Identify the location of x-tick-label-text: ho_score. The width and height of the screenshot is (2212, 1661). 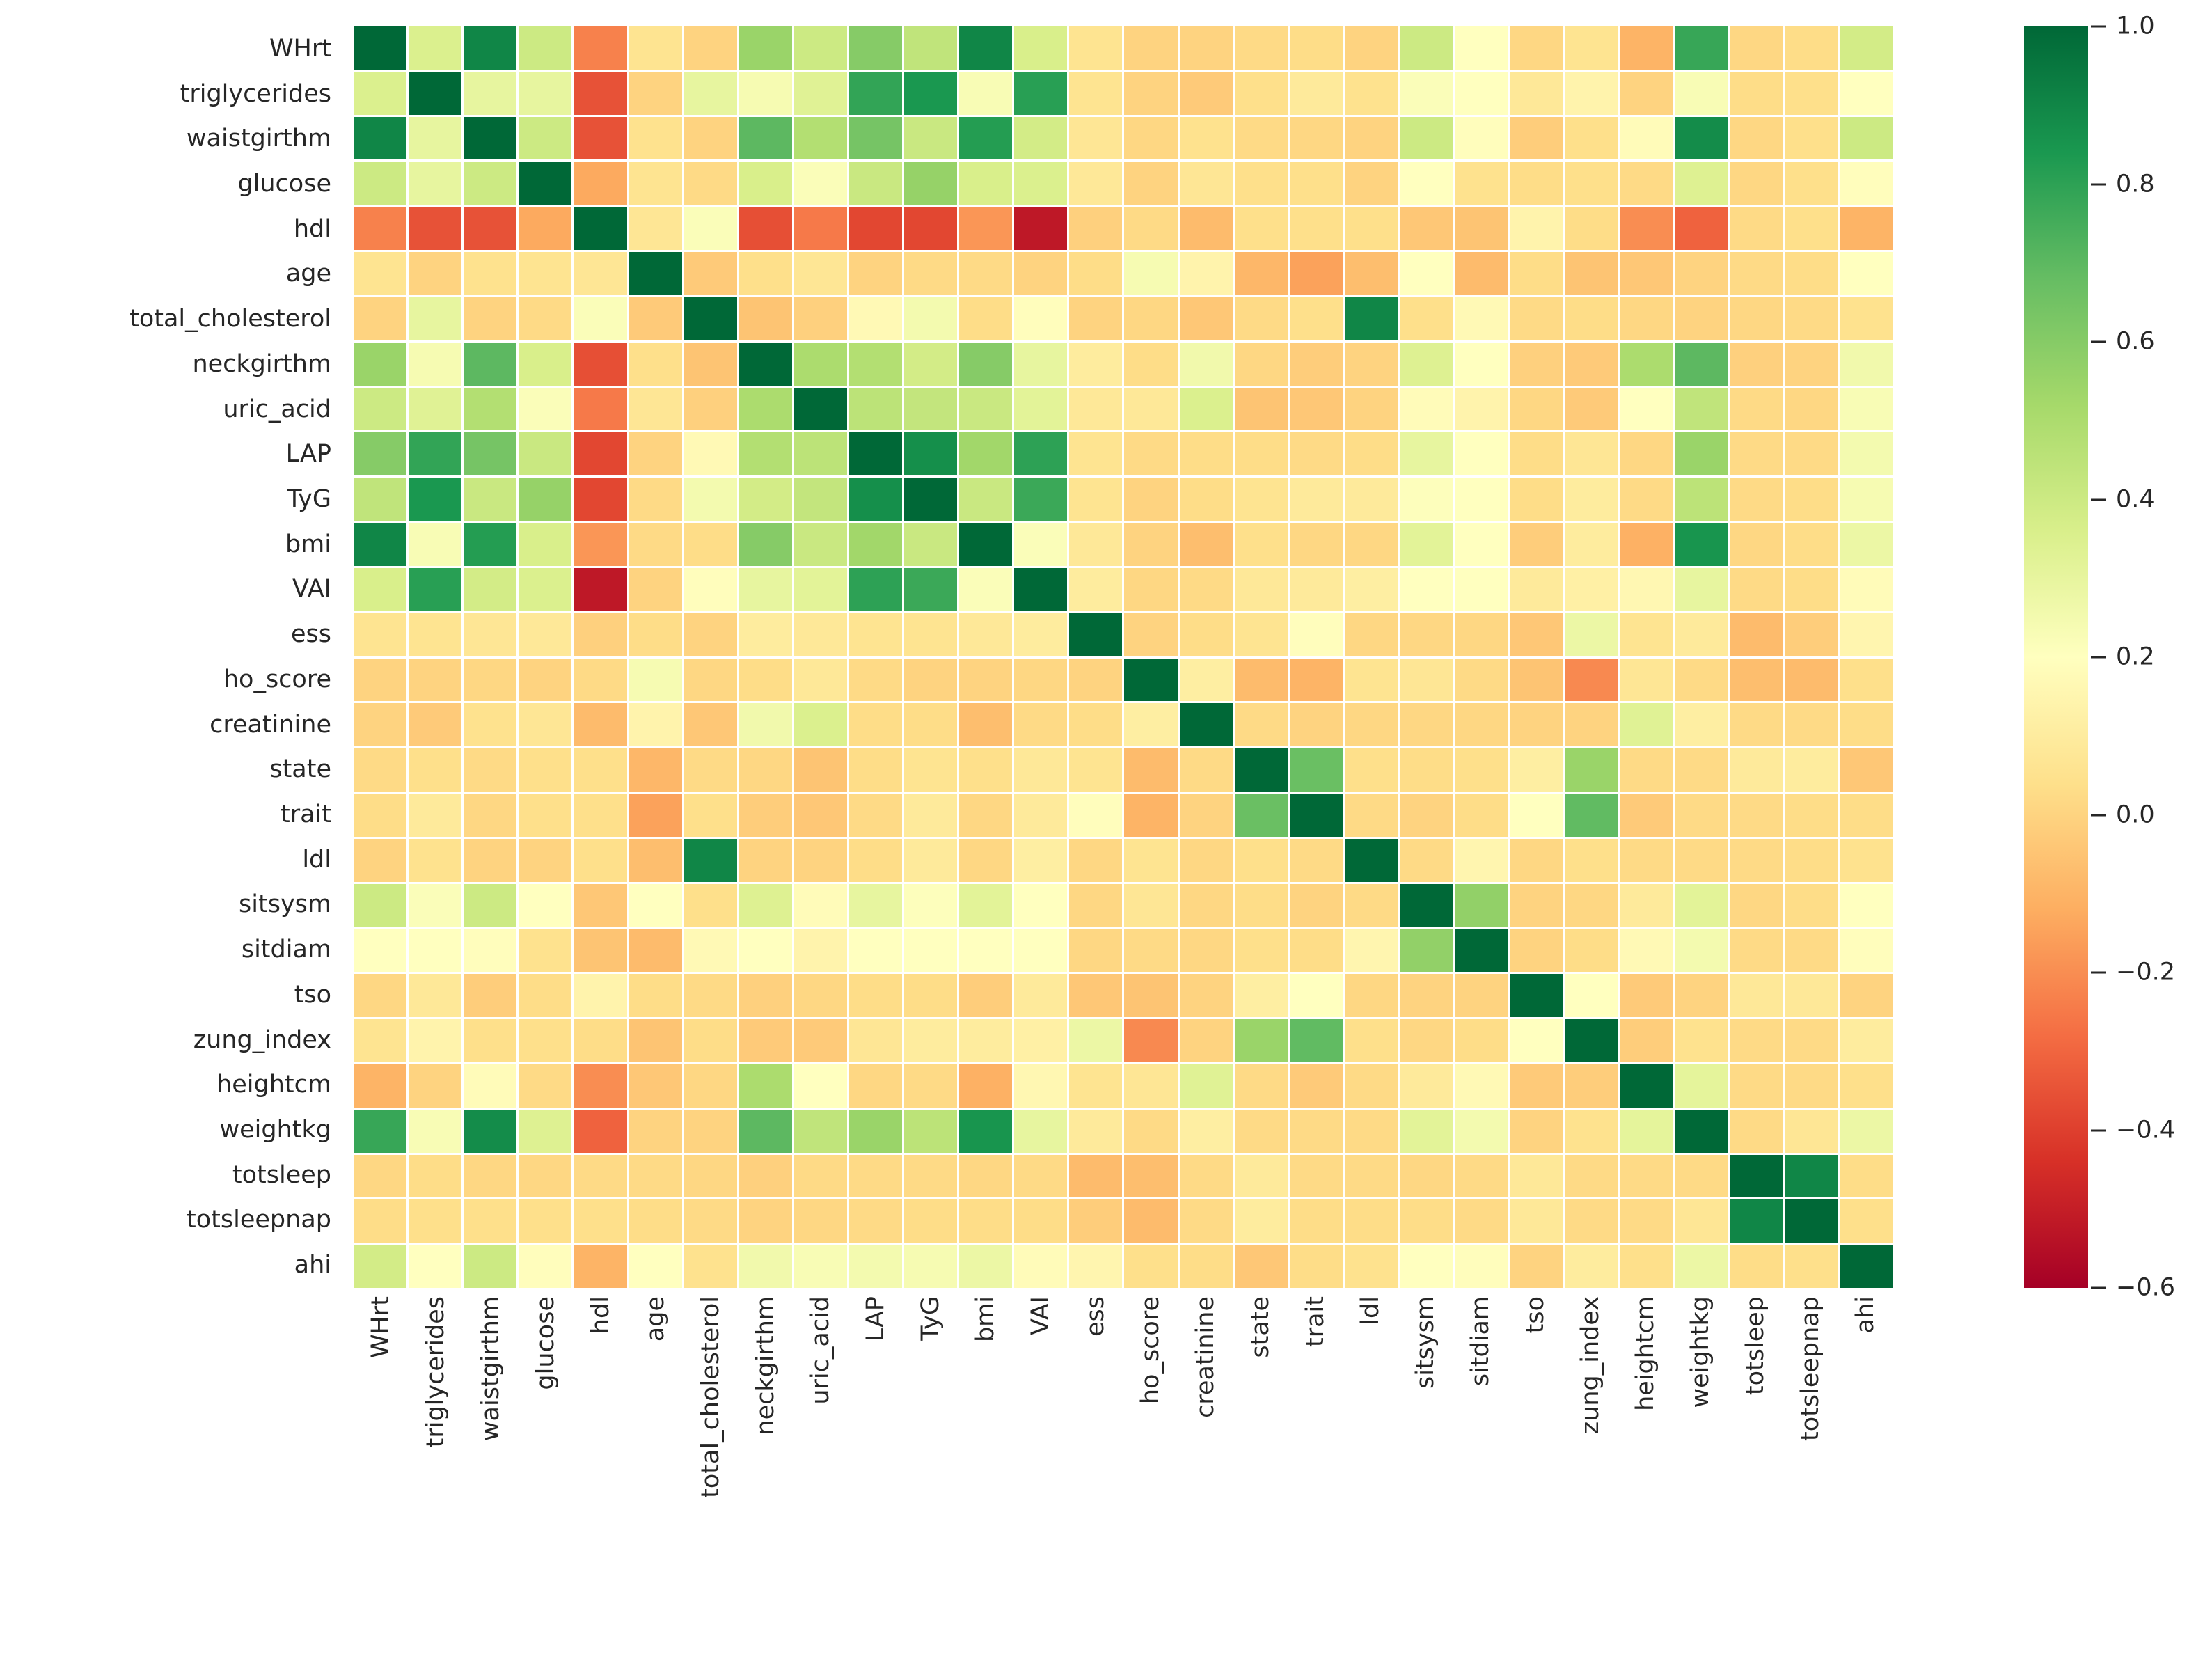
(1150, 1350).